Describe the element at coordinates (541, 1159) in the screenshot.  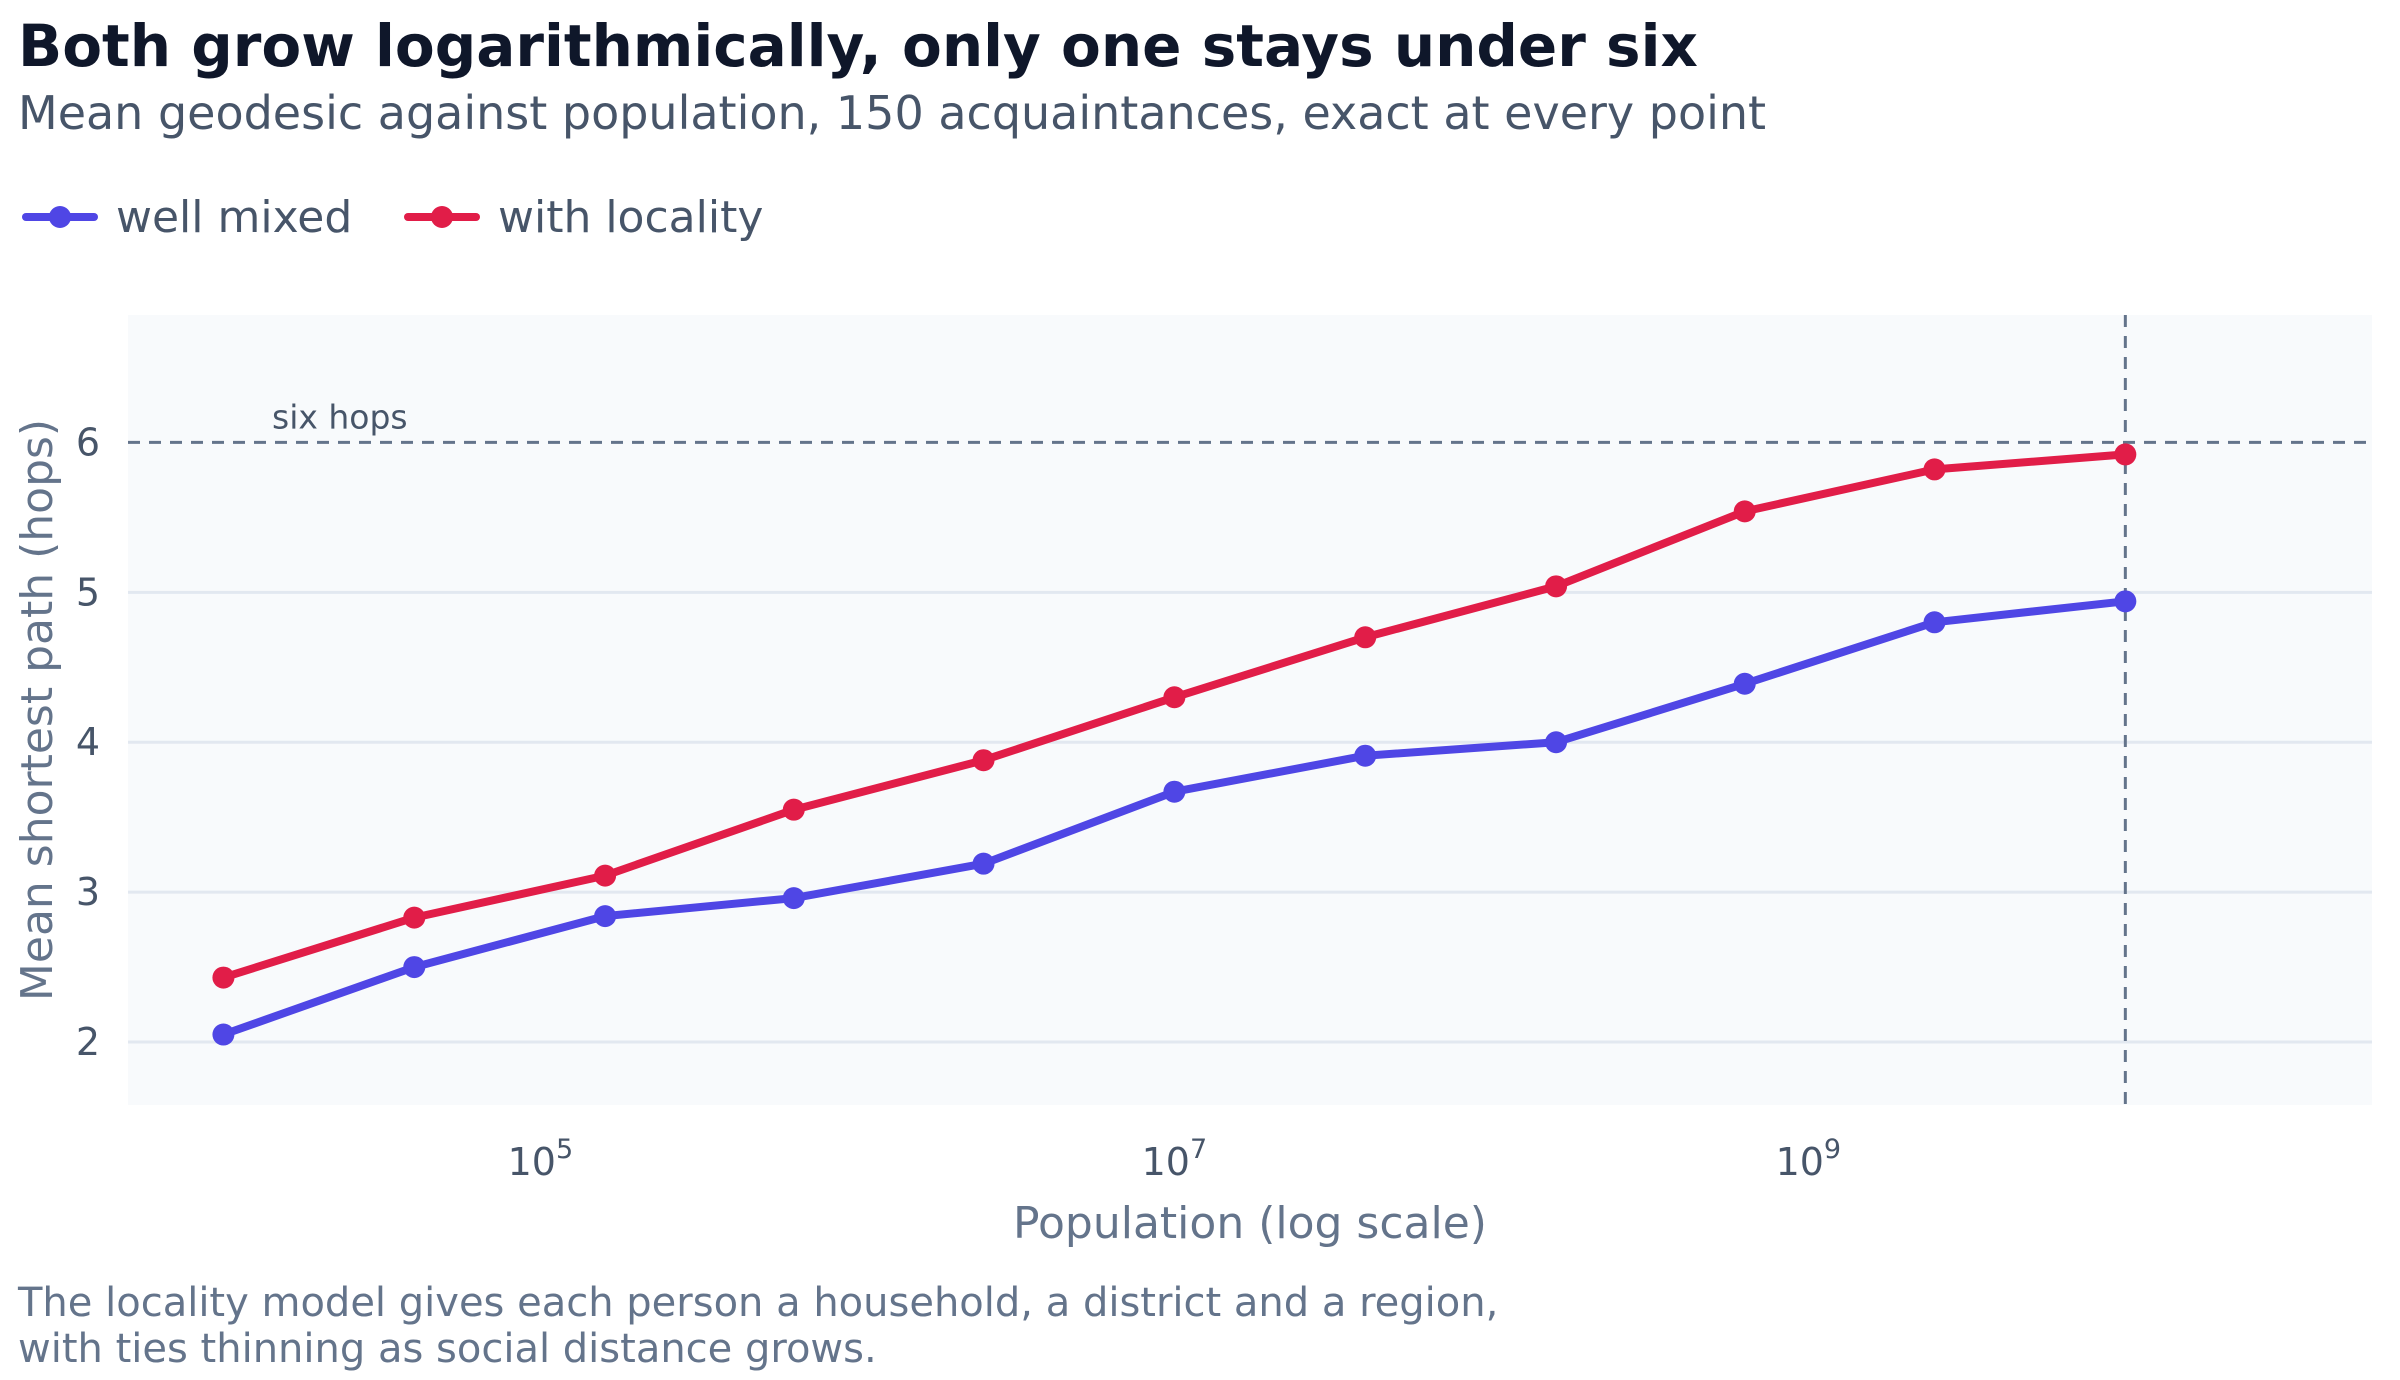
I see `x-tick-label: 10⁵` at that location.